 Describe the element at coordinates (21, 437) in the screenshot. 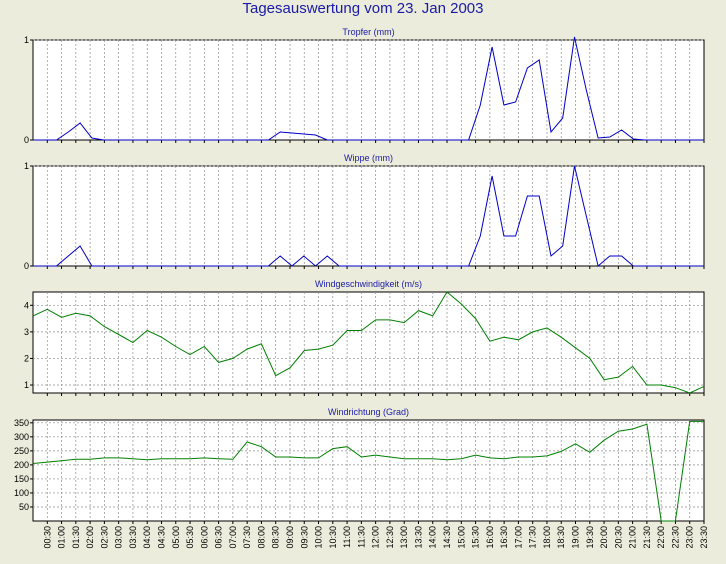

I see `y-tick-label: 300` at that location.